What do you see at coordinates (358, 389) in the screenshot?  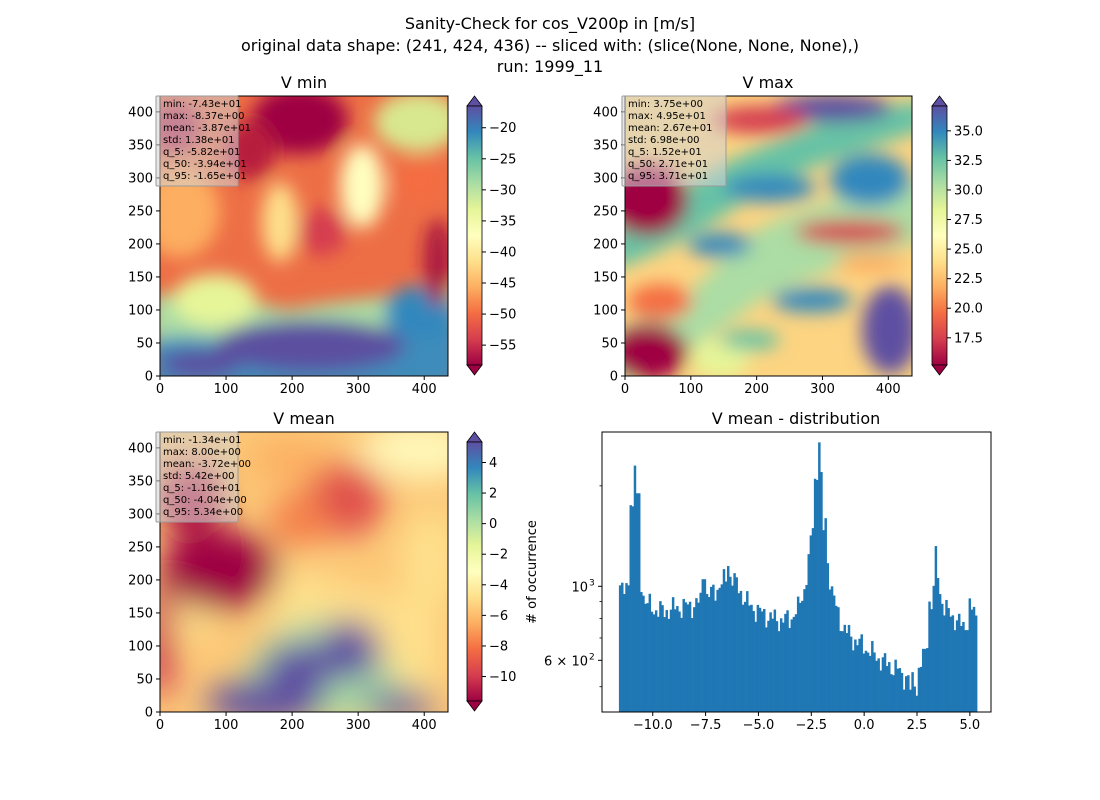 I see `vmin-x-tick-label: 300` at bounding box center [358, 389].